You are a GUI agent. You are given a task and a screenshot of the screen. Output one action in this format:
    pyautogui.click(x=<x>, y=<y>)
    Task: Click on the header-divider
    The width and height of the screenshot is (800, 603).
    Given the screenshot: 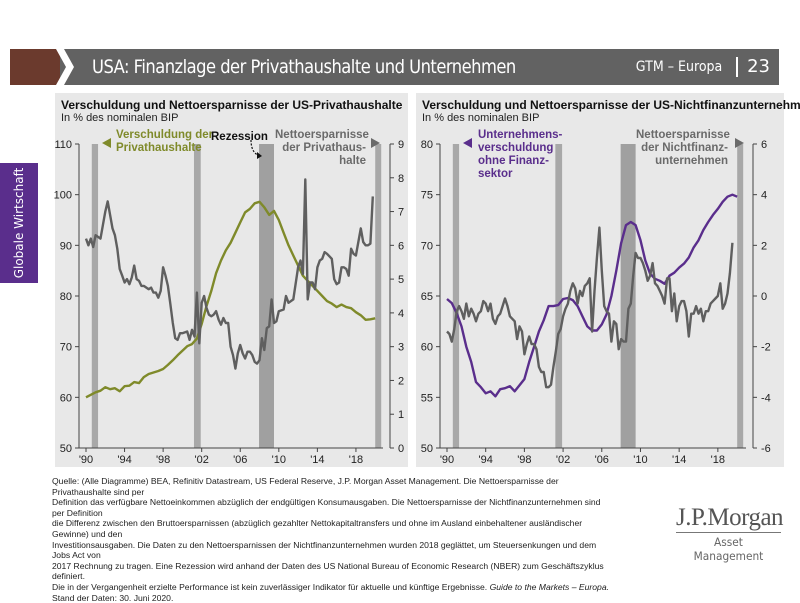 What is the action you would take?
    pyautogui.click(x=737, y=66)
    